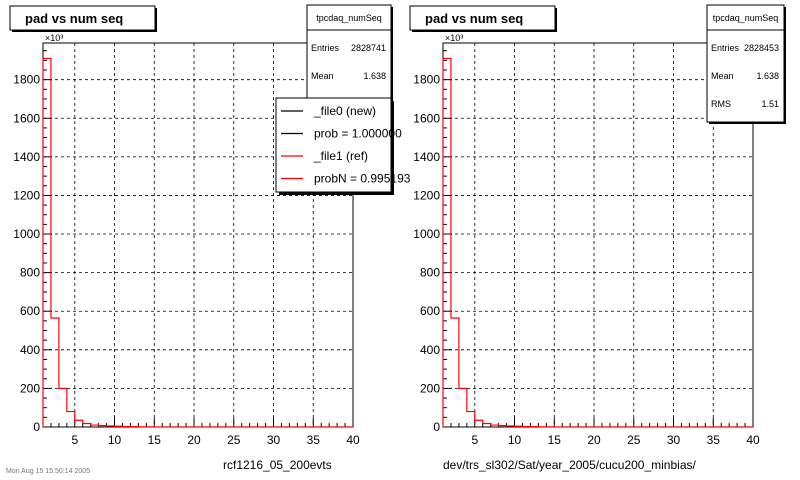  I want to click on x-axis-label: rcf1216_05_200evts, so click(277, 465).